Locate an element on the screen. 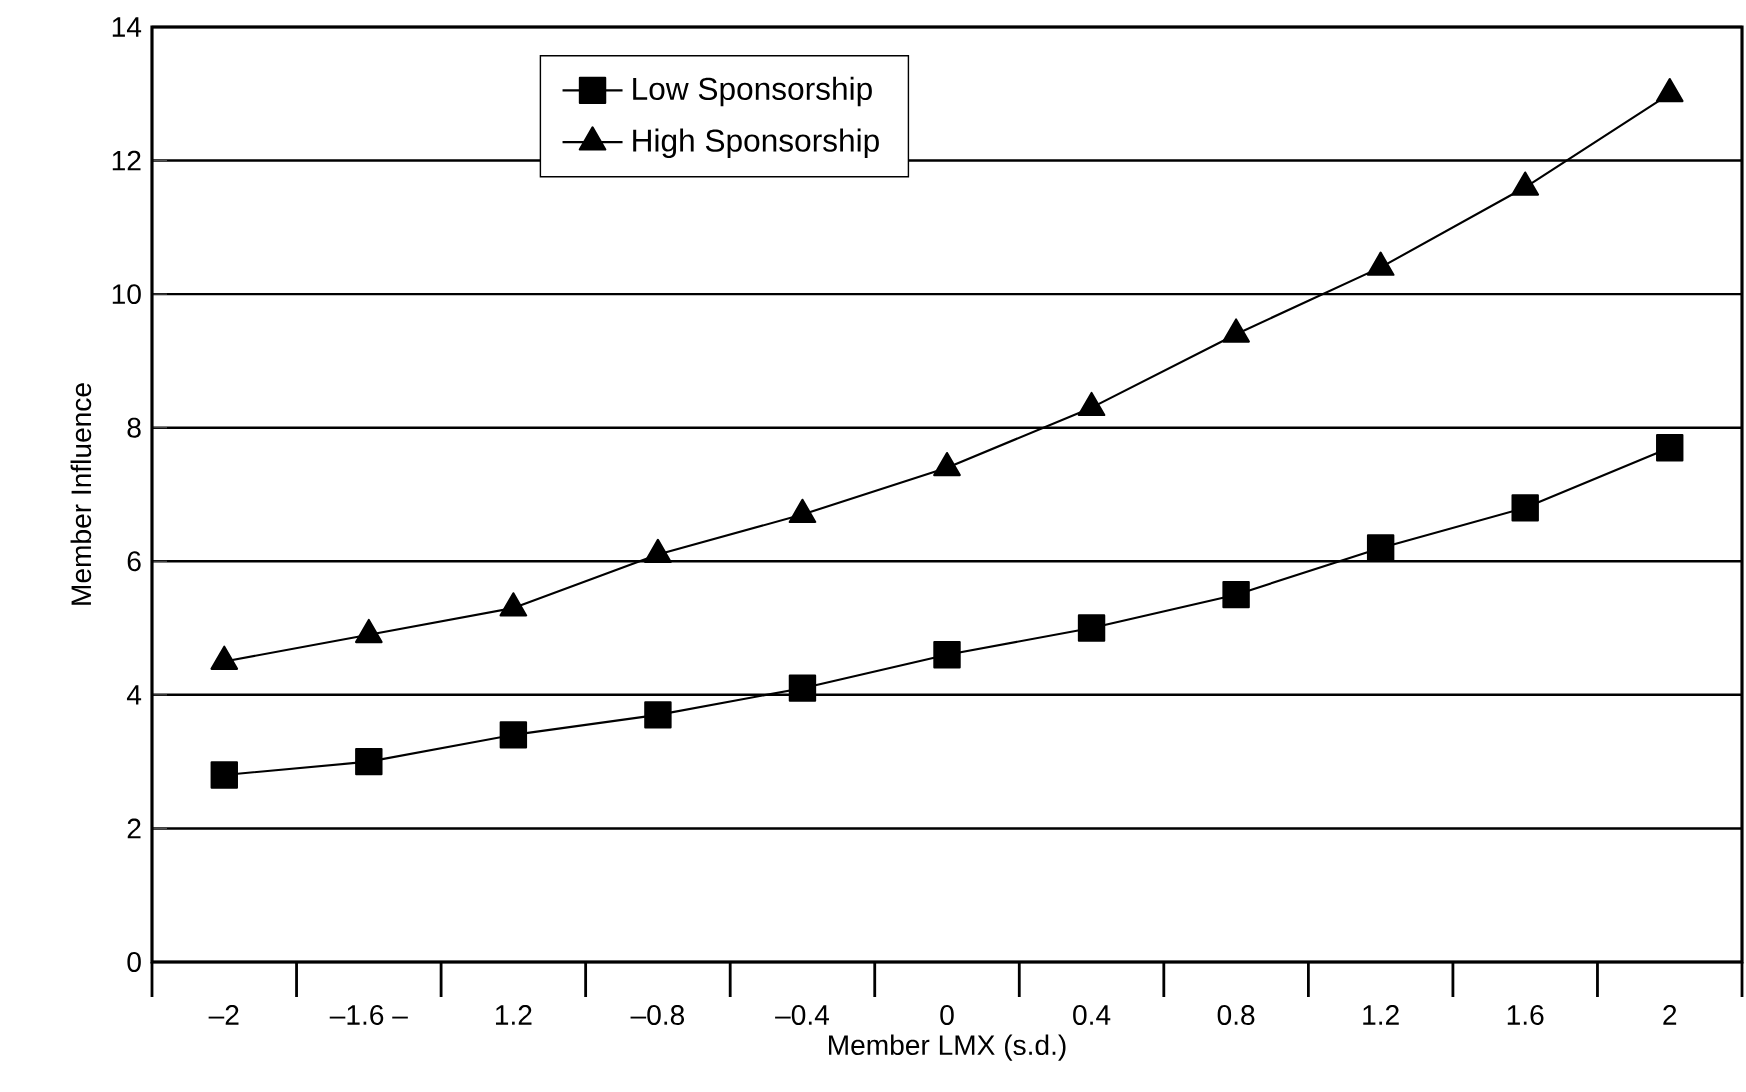 The height and width of the screenshot is (1092, 1746). y-tick-label: 12 is located at coordinates (126, 160).